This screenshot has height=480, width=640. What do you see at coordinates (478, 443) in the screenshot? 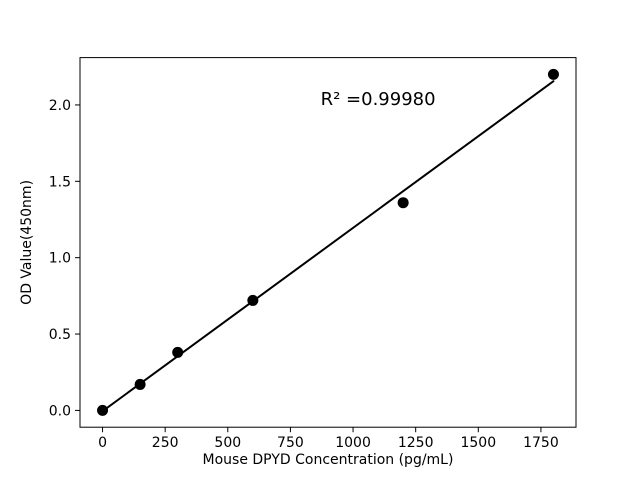
I see `x-tick-label: 1500` at bounding box center [478, 443].